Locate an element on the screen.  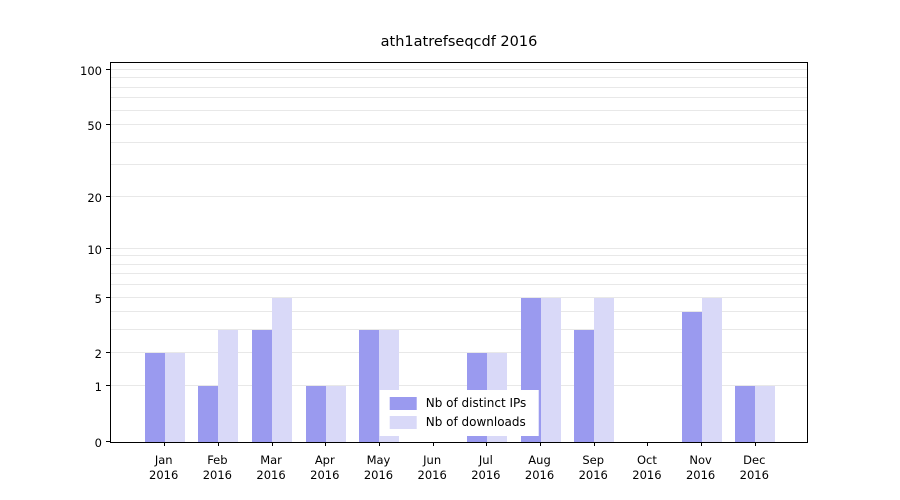
x-tick-label-sep: Sep 2016 is located at coordinates (593, 468).